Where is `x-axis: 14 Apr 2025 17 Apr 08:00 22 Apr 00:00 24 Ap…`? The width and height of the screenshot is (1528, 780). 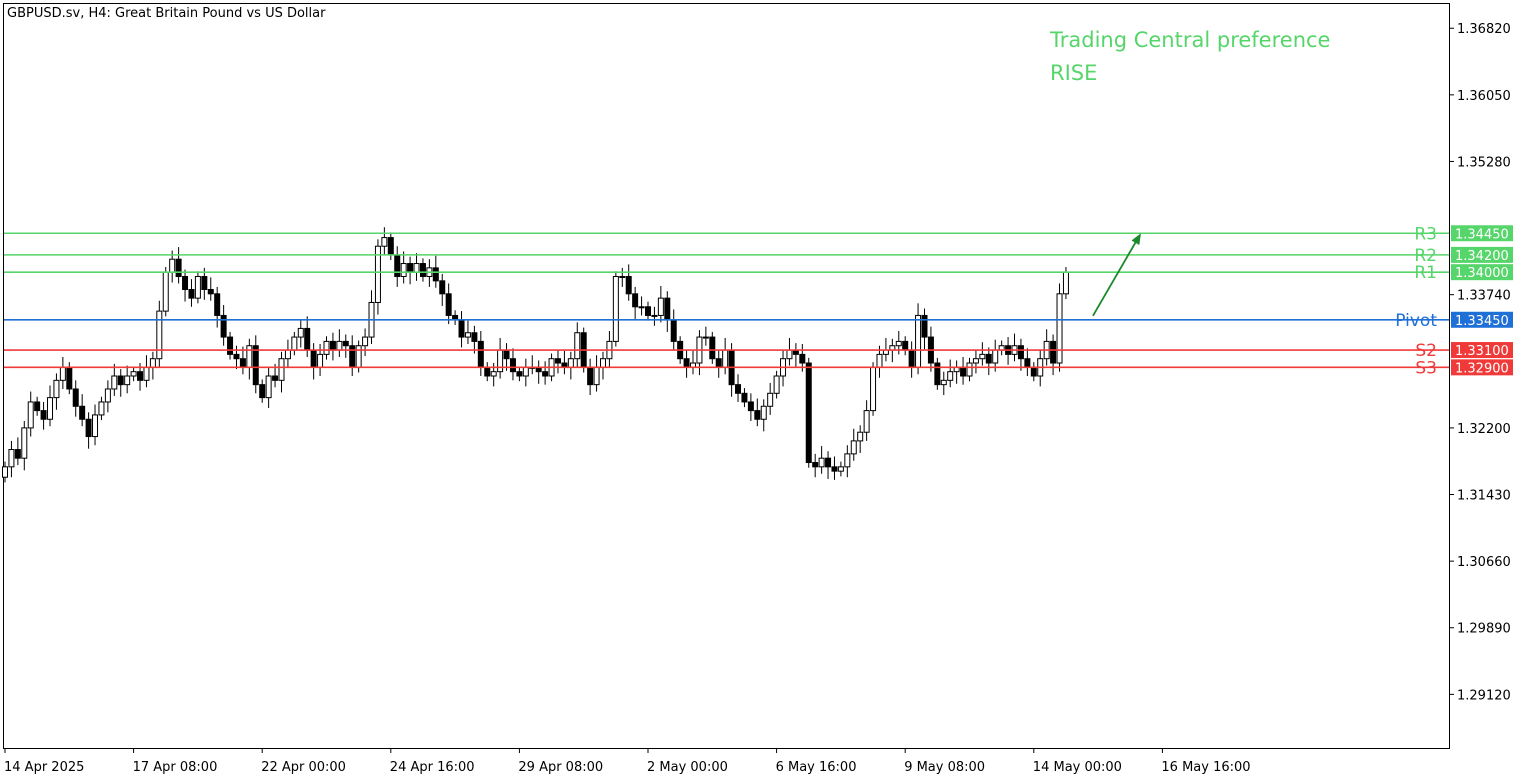
x-axis: 14 Apr 2025 17 Apr 08:00 22 Apr 00:00 24 Ap… is located at coordinates (627, 761).